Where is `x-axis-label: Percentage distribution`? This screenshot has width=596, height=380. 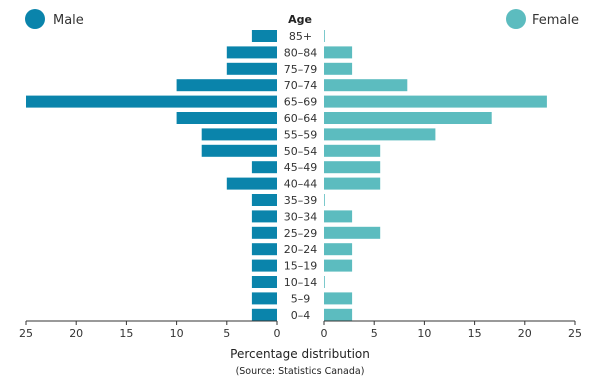 x-axis-label: Percentage distribution is located at coordinates (300, 354).